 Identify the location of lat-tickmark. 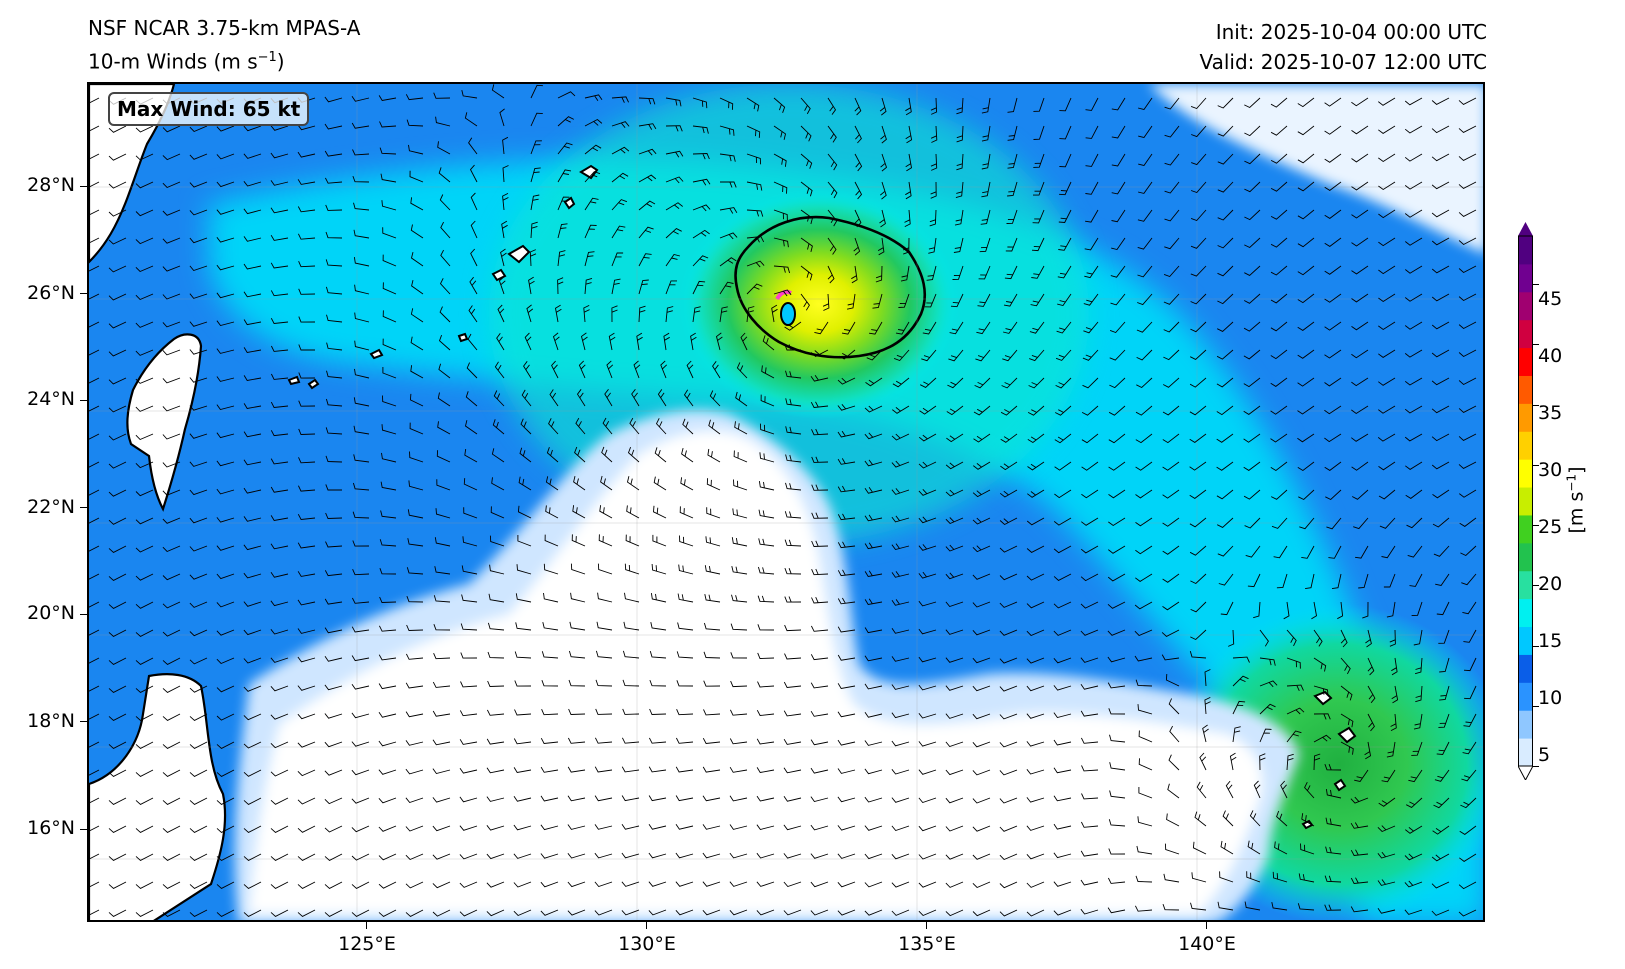
(83, 186).